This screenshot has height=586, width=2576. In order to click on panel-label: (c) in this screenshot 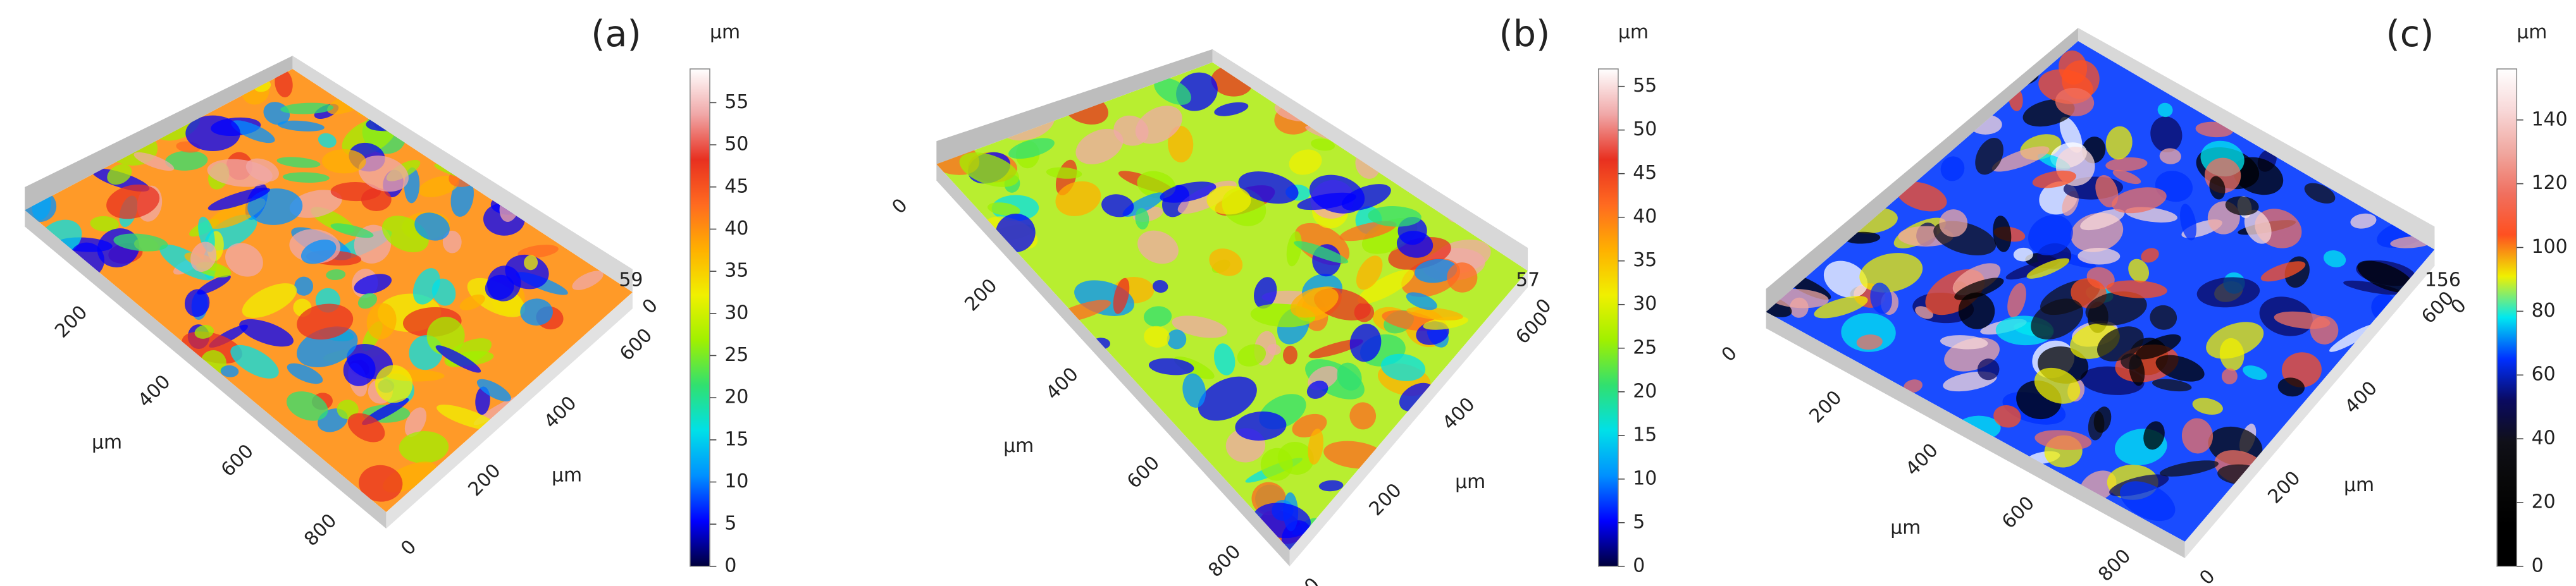, I will do `click(2410, 34)`.